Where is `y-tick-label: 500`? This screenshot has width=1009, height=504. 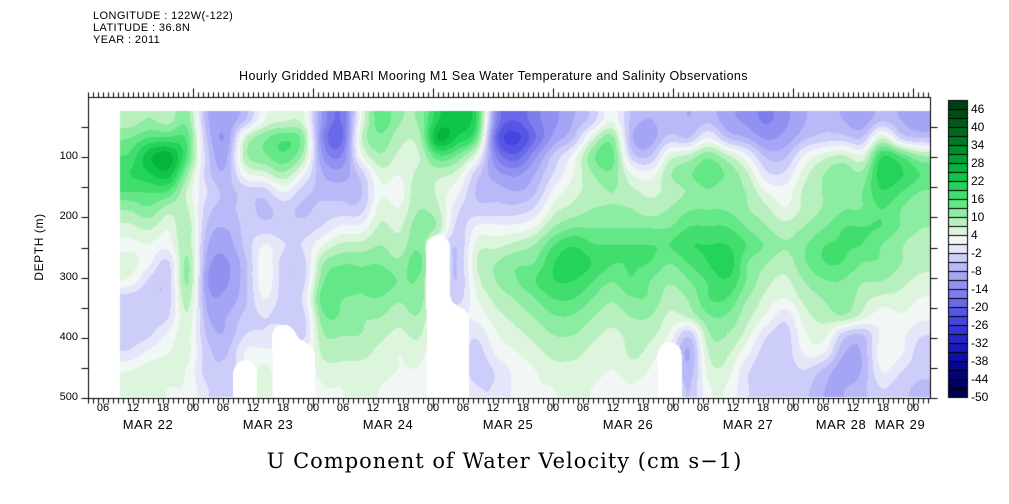 y-tick-label: 500 is located at coordinates (68, 397).